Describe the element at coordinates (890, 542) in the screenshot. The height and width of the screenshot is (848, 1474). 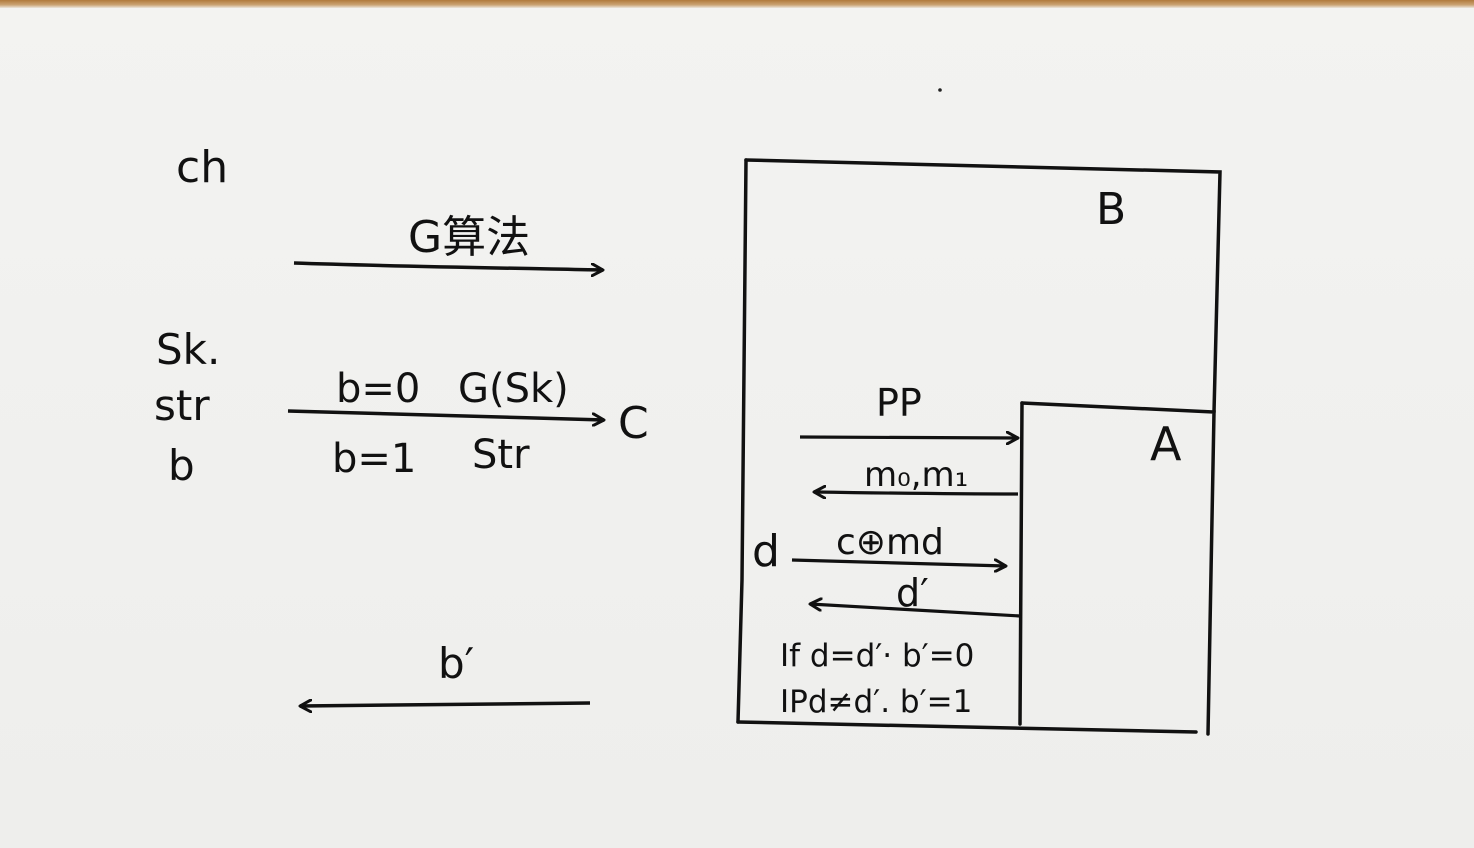
I see `cm-label: c⊕md` at that location.